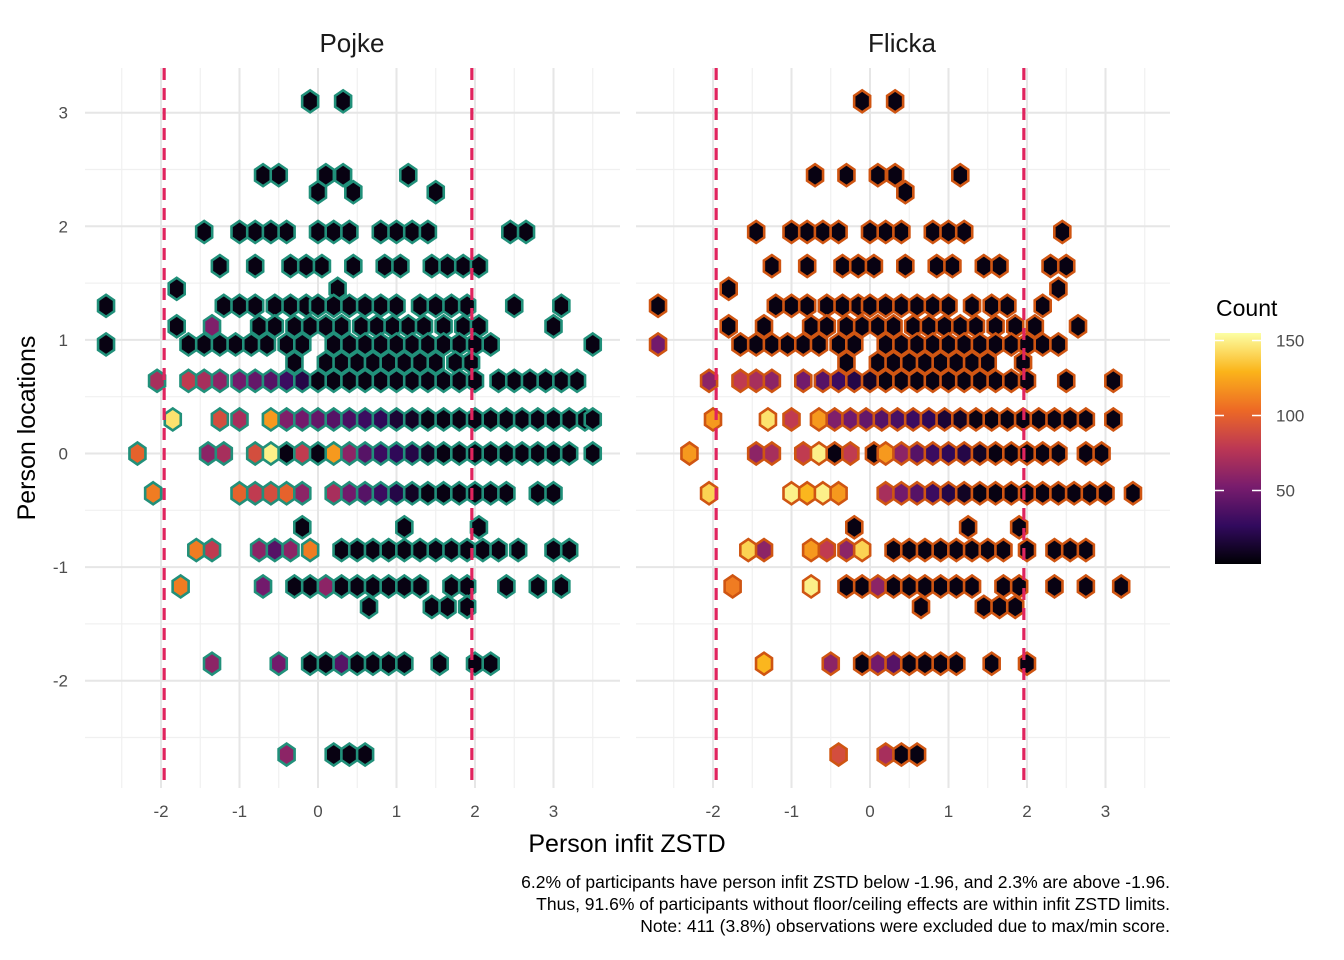  Describe the element at coordinates (63, 226) in the screenshot. I see `y-tick-label: 2` at that location.